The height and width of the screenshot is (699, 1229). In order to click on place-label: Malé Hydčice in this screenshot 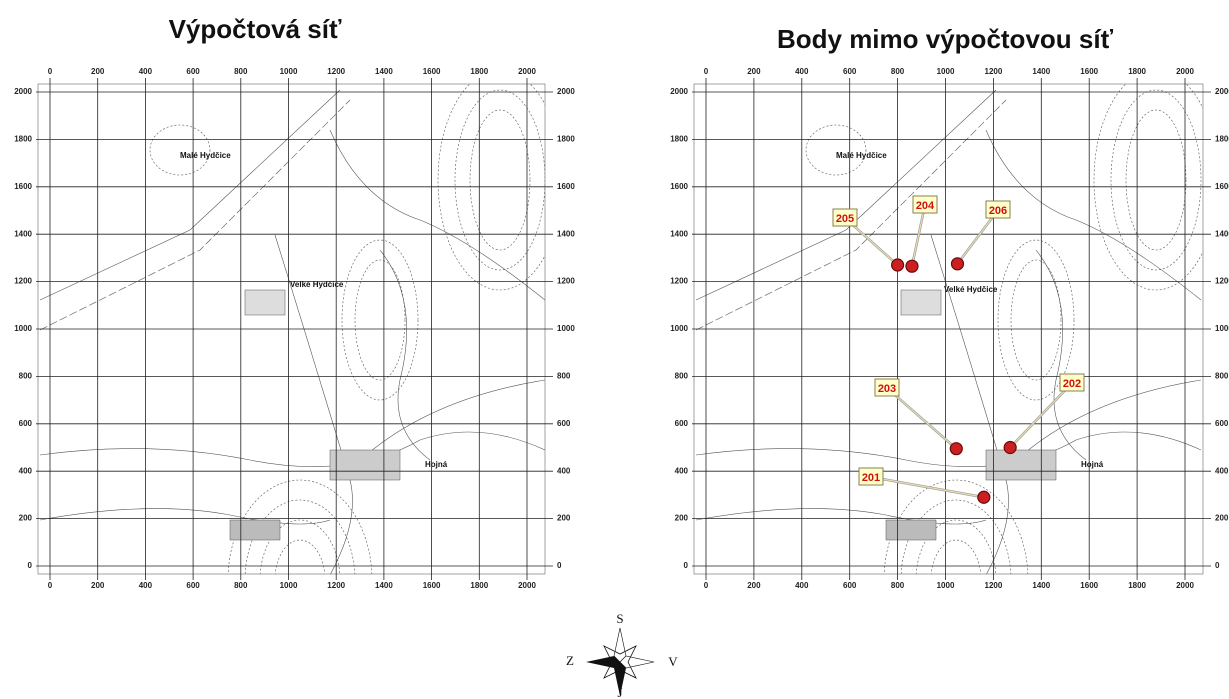, I will do `click(861, 155)`.